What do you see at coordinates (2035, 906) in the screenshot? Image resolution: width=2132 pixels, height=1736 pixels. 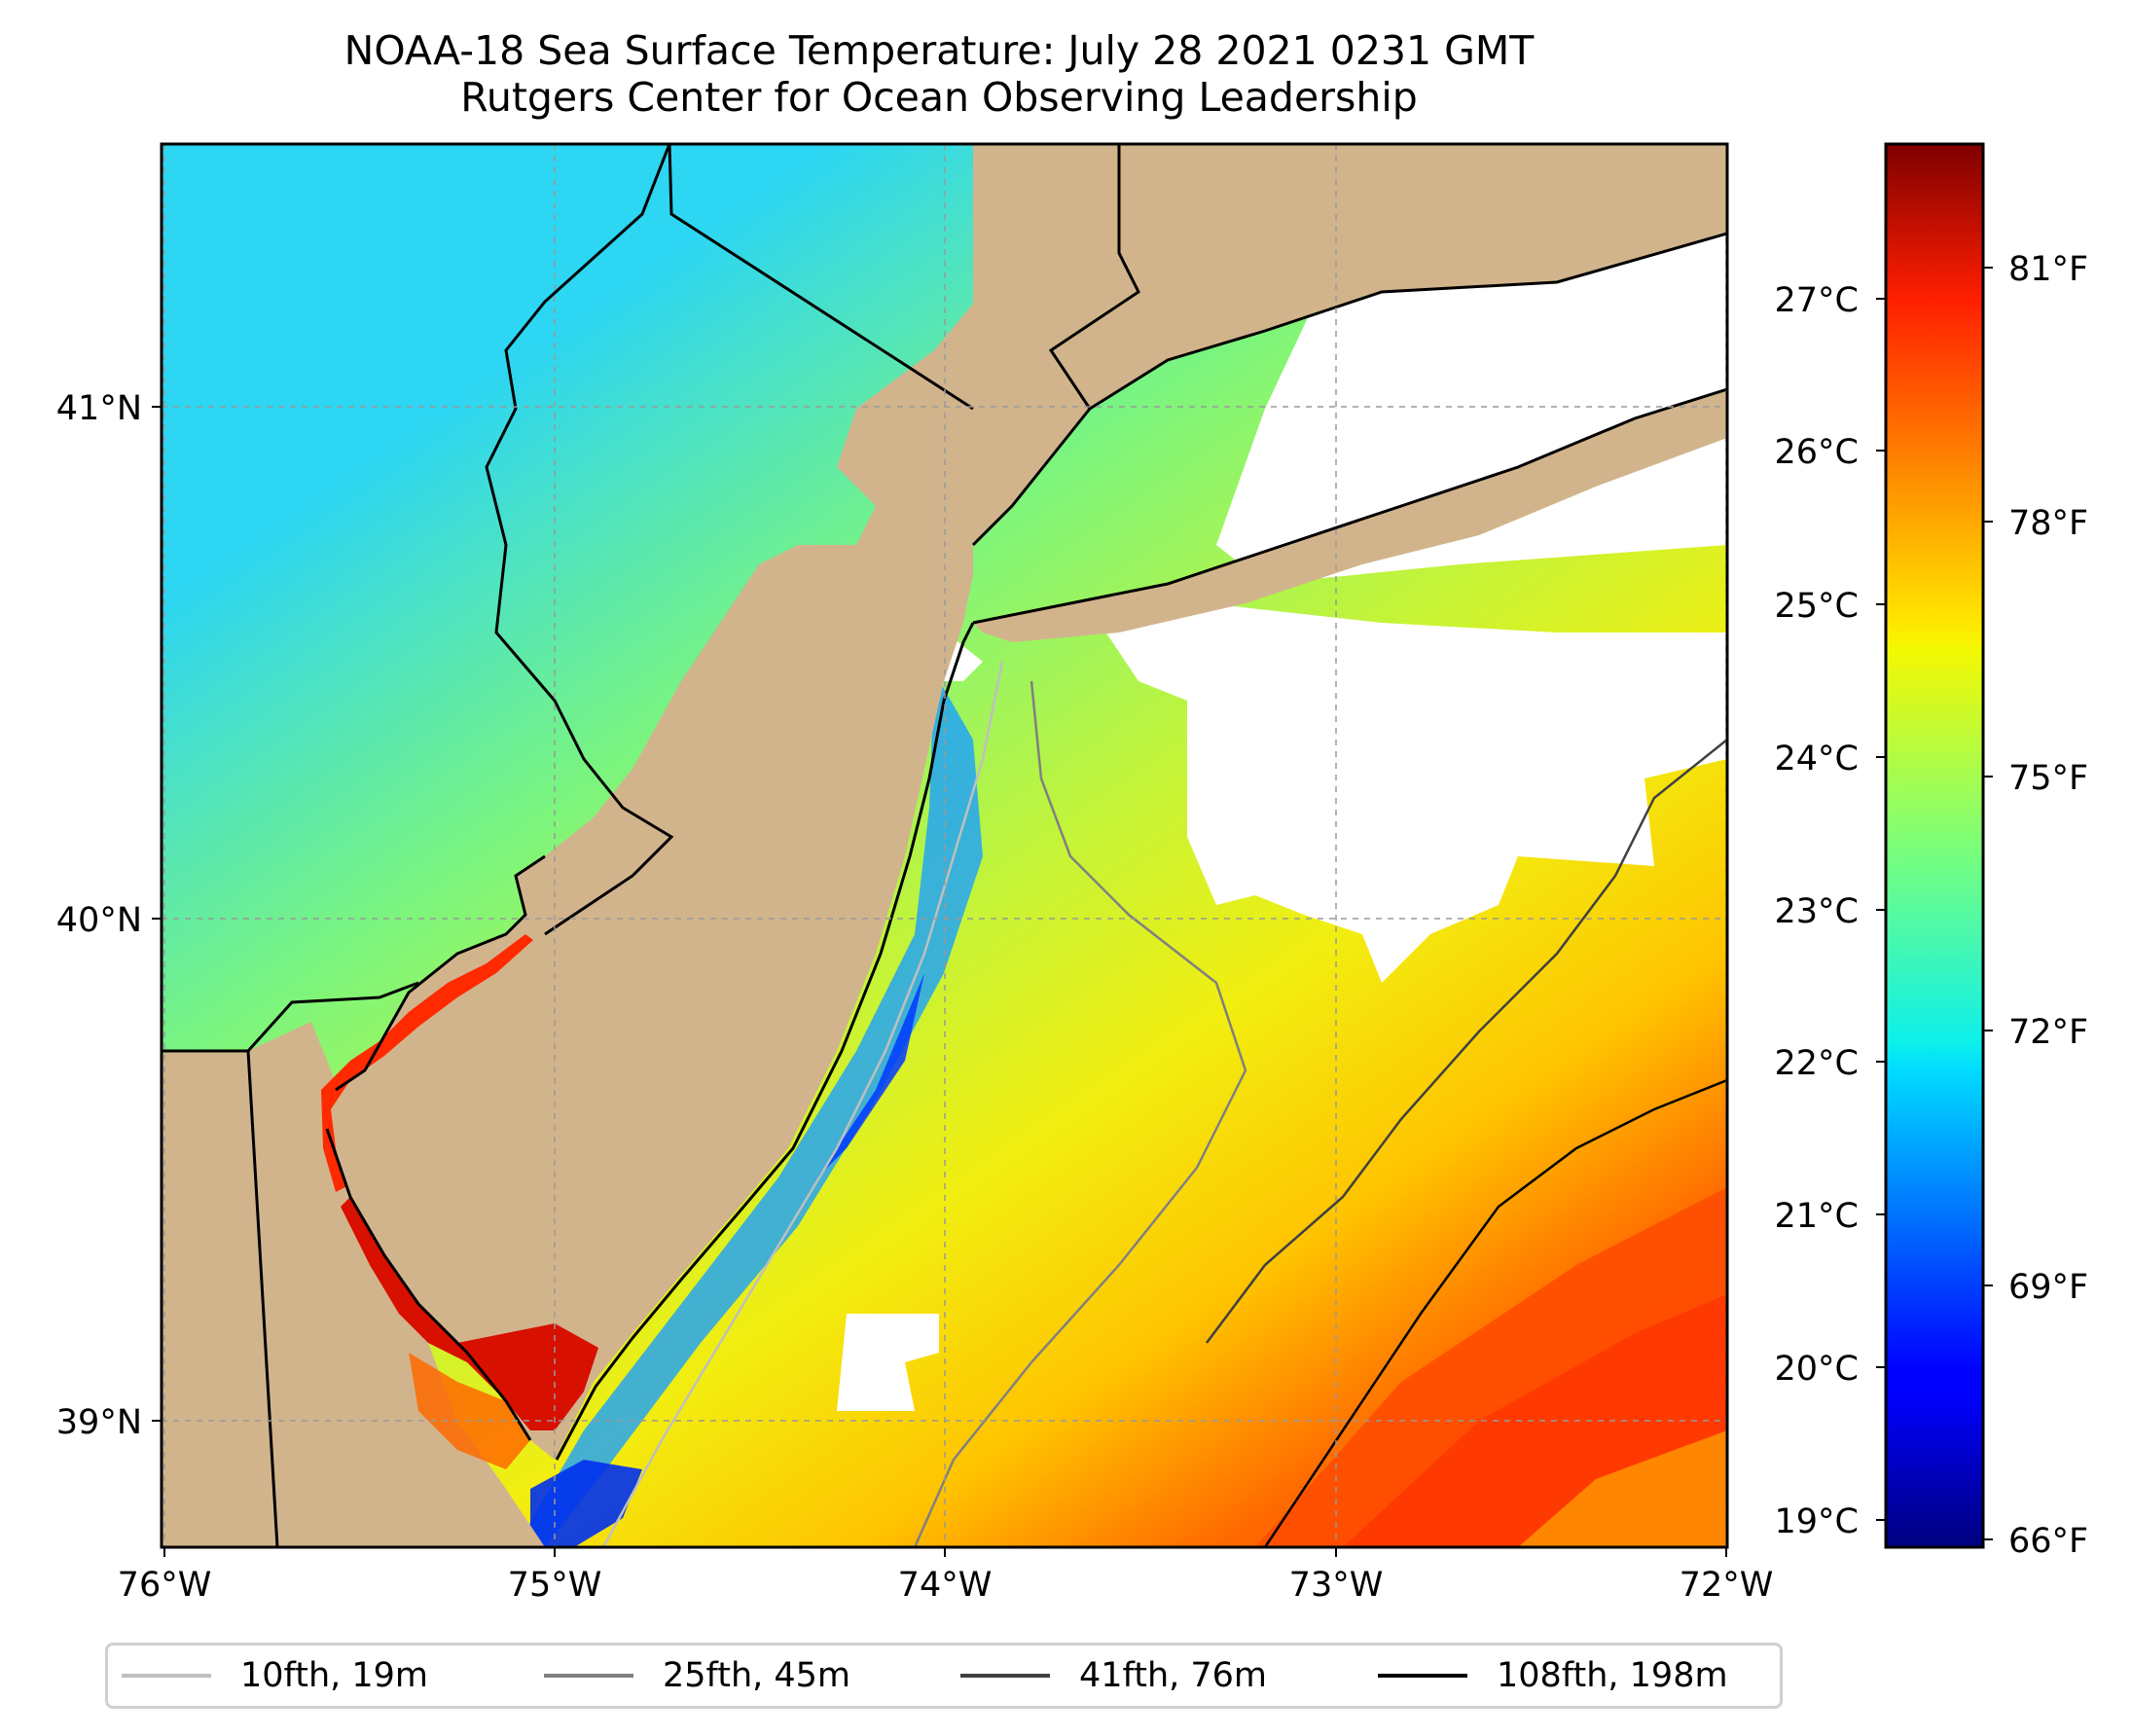 I see `colorbar-fahrenheit-axis: 81°F 78°F 75°F 72°F 69°F 66°F` at bounding box center [2035, 906].